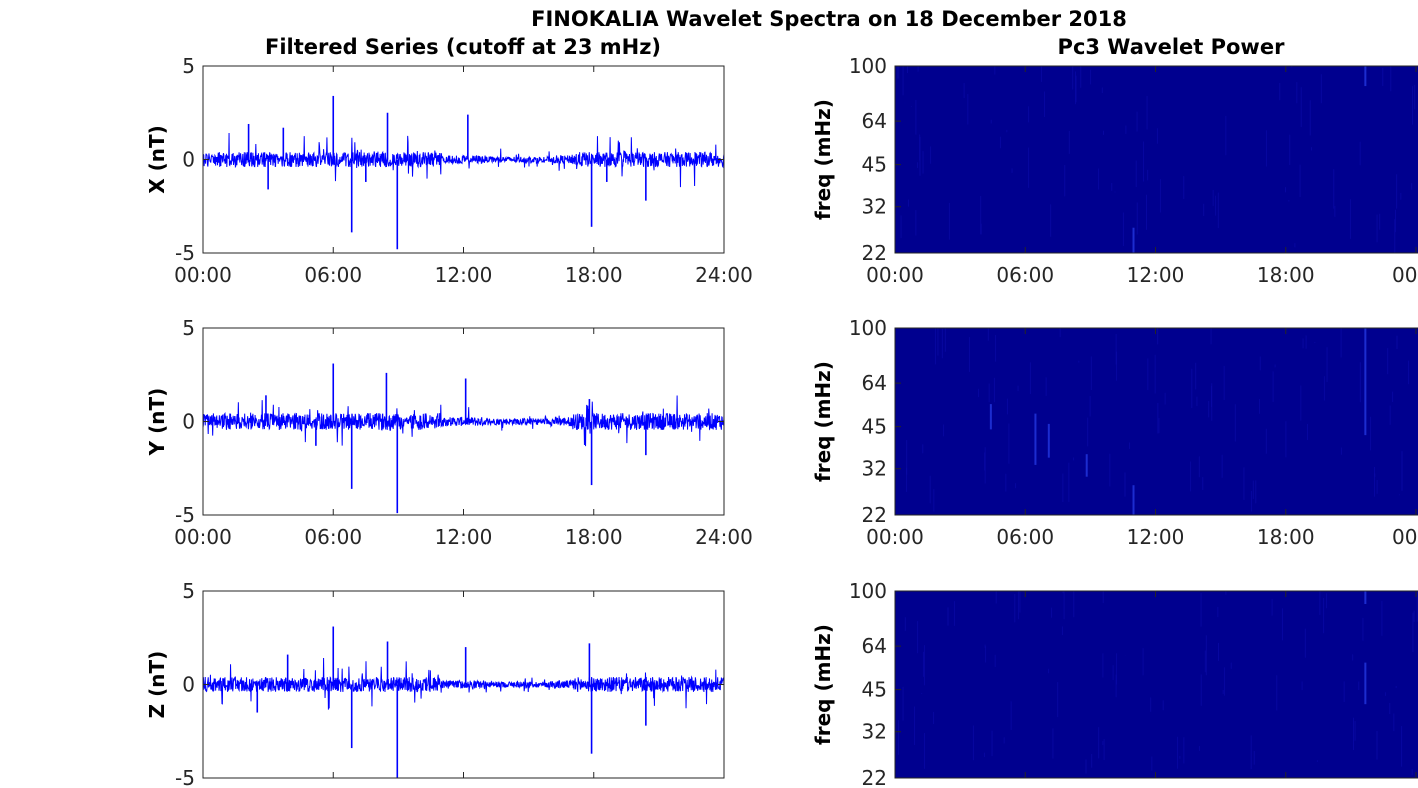 This screenshot has height=788, width=1418. I want to click on y-wavelet-ytick-label-1: 64, so click(874, 383).